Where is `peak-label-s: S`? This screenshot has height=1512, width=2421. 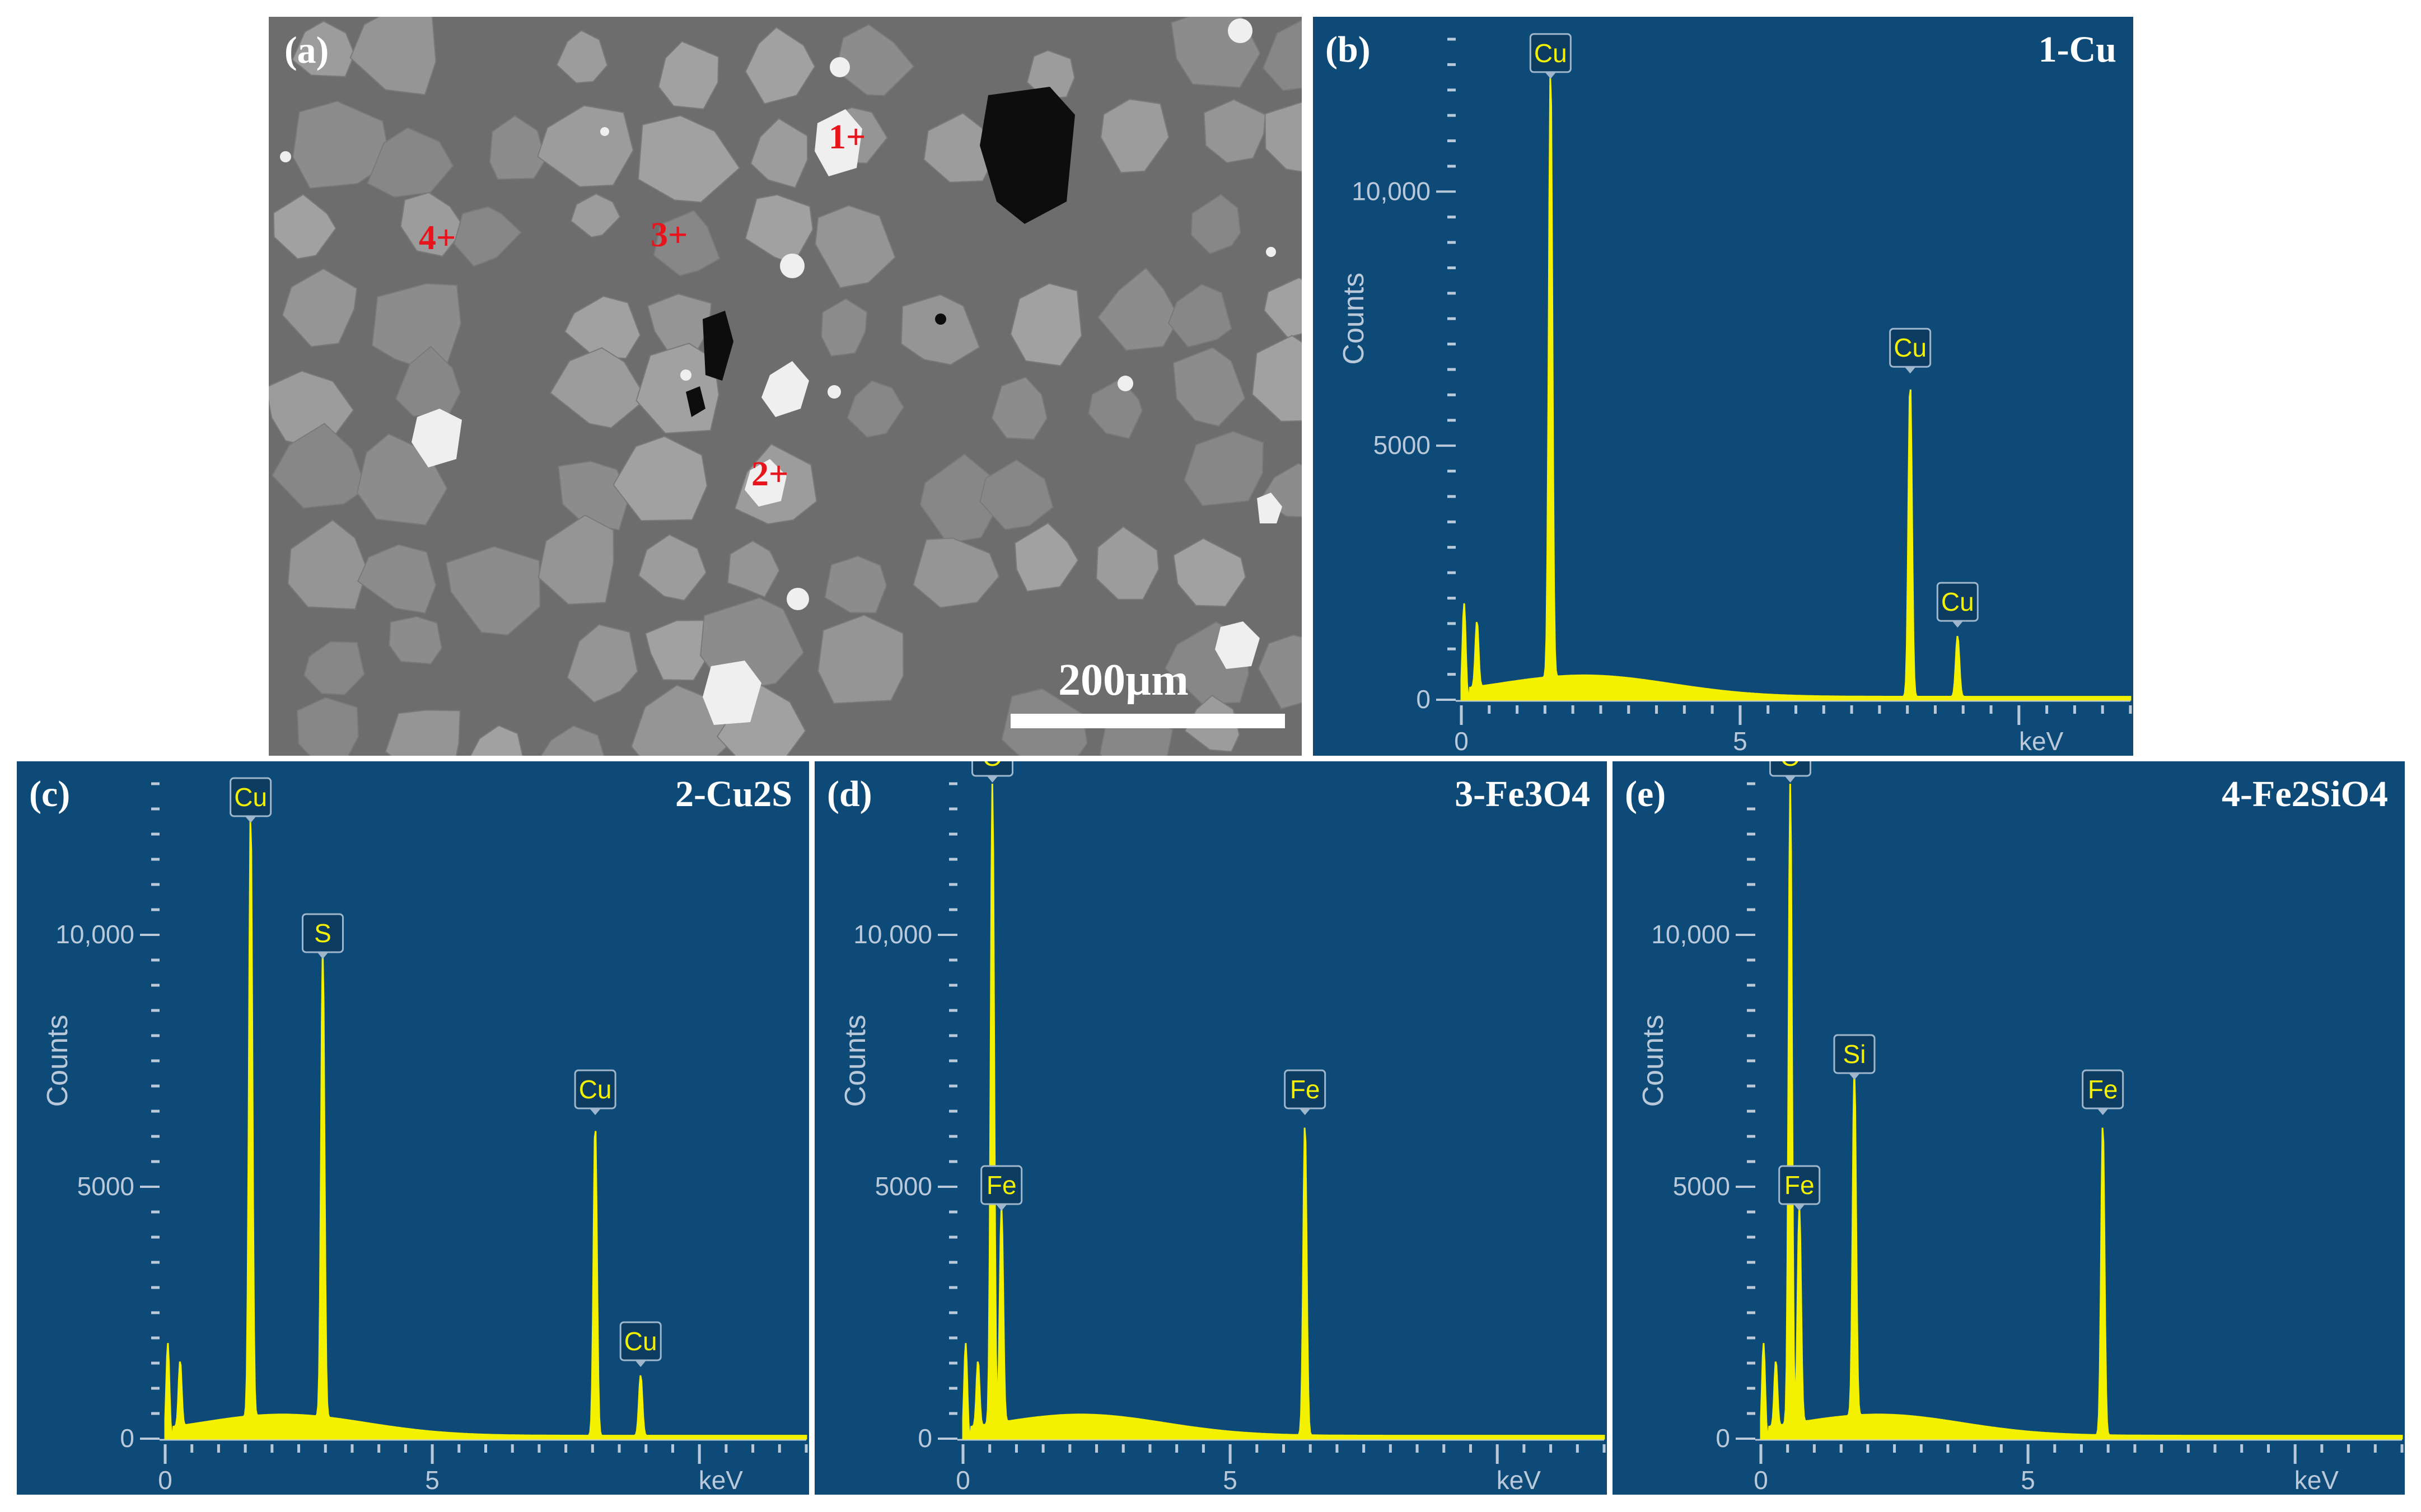 peak-label-s: S is located at coordinates (322, 936).